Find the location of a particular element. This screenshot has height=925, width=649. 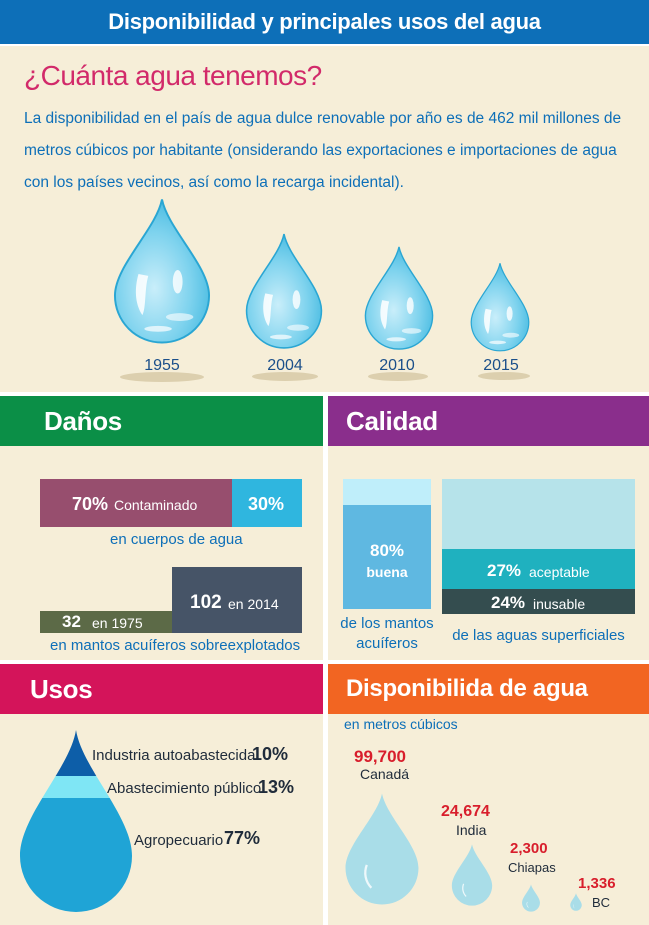

aceptable-bar is located at coordinates (538, 569).